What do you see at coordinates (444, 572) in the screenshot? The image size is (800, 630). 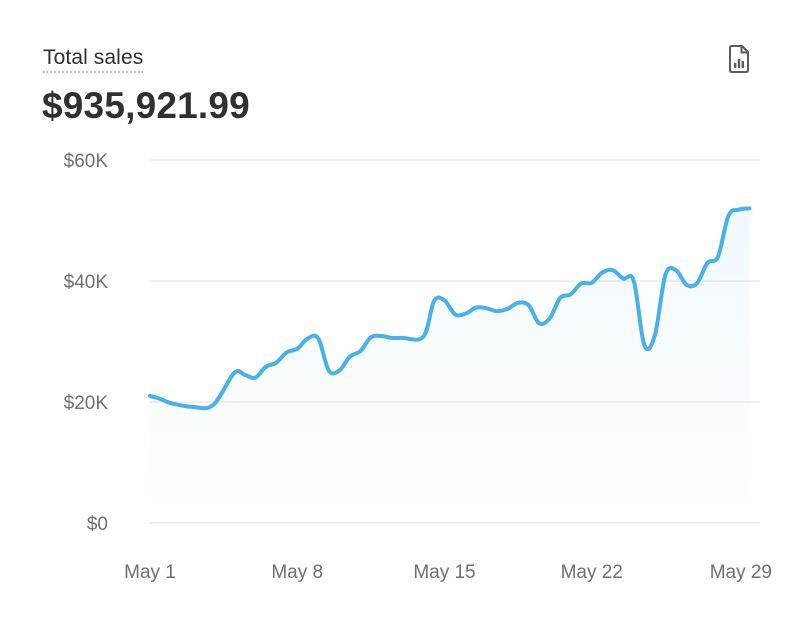 I see `x-tick-label: May 15` at bounding box center [444, 572].